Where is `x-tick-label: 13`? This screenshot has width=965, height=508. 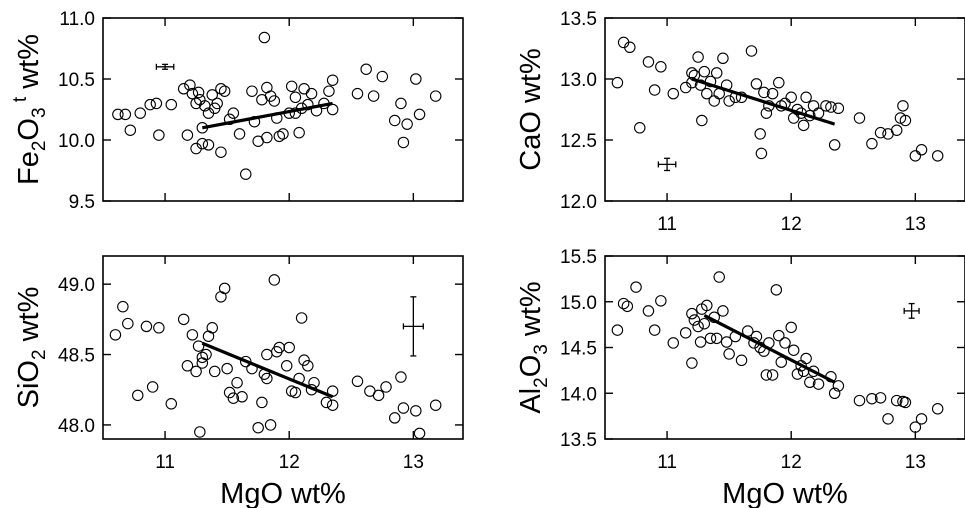 x-tick-label: 13 is located at coordinates (413, 462).